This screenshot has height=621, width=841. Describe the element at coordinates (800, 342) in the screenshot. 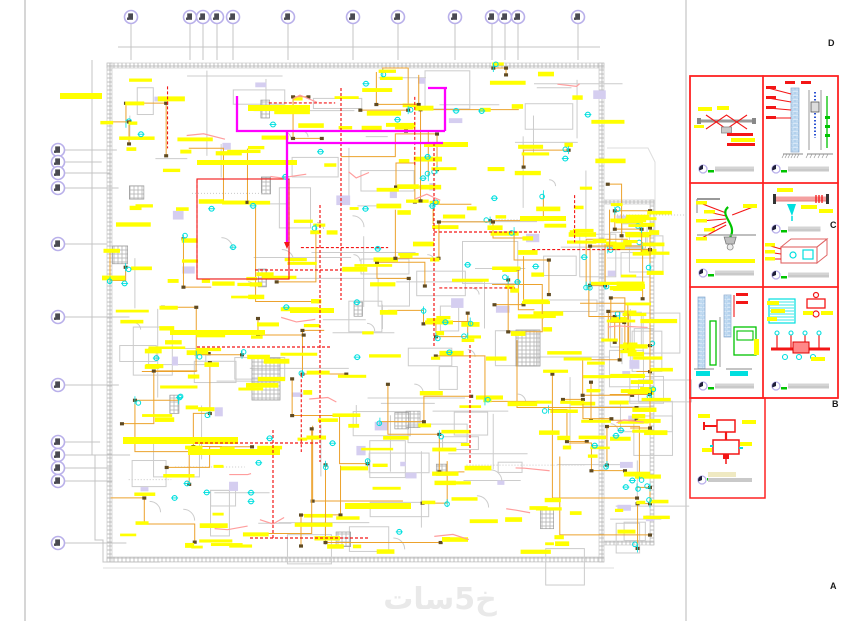

I see `detail-panel-d6` at that location.